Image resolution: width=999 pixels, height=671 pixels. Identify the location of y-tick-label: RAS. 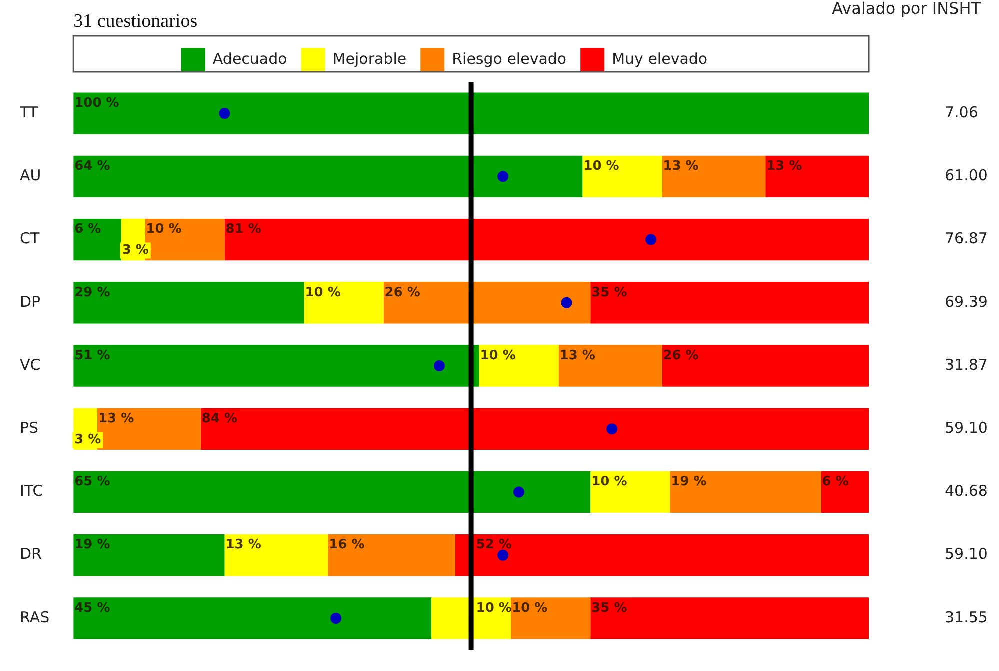
(35, 617).